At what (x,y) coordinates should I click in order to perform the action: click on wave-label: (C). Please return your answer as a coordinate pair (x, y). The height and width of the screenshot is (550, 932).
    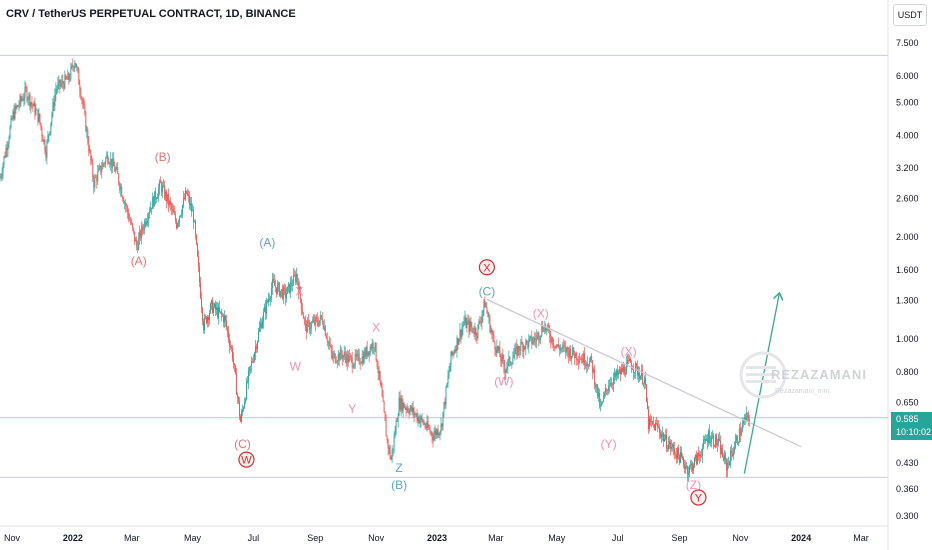
    Looking at the image, I should click on (242, 444).